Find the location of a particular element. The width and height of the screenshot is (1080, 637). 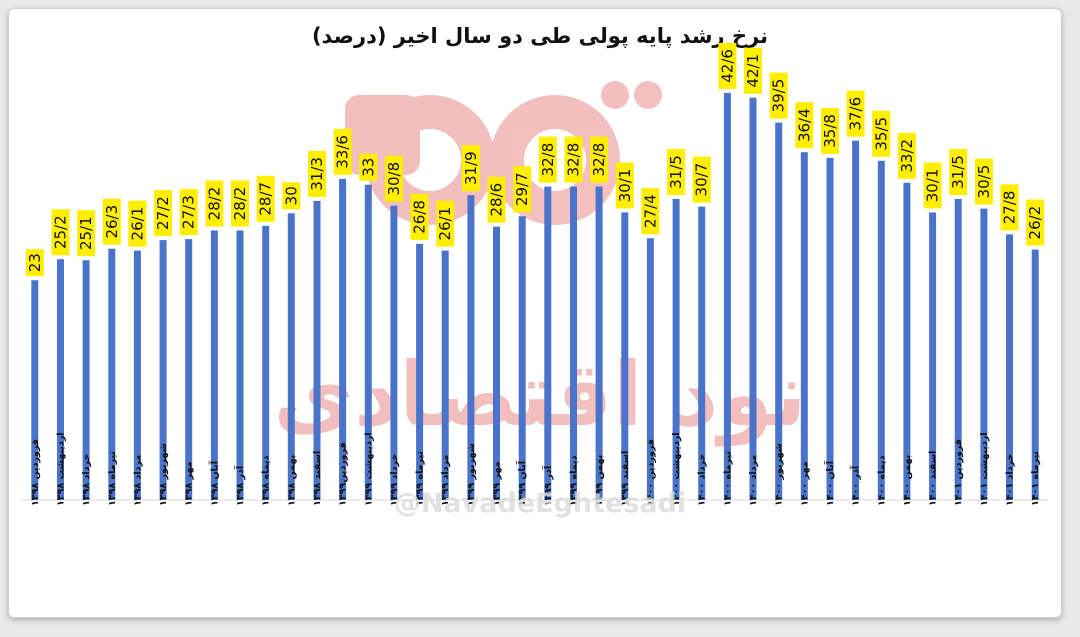

data-label-text: 27/4 is located at coordinates (650, 211).